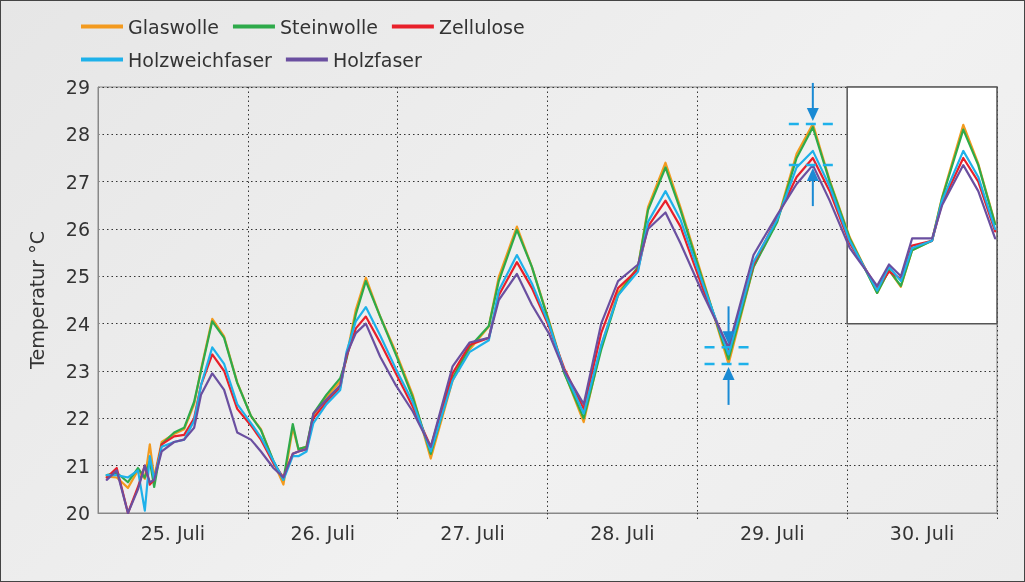  What do you see at coordinates (922, 532) in the screenshot?
I see `x-tick-label: 30. Juli` at bounding box center [922, 532].